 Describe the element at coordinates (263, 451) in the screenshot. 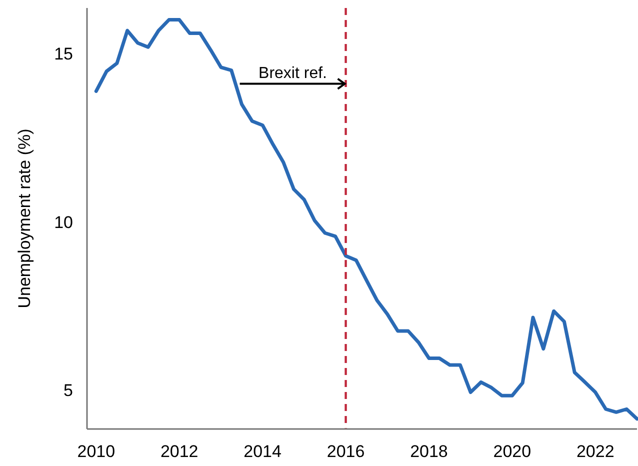

I see `x-tick-label: 2014` at that location.